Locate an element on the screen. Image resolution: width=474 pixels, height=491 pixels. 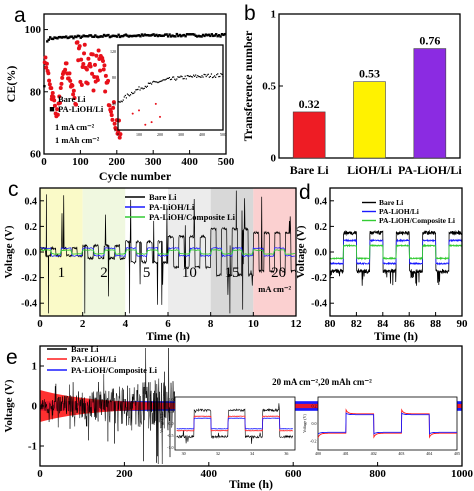
panel-d-y-tick-label: 0.2 is located at coordinates (321, 227).